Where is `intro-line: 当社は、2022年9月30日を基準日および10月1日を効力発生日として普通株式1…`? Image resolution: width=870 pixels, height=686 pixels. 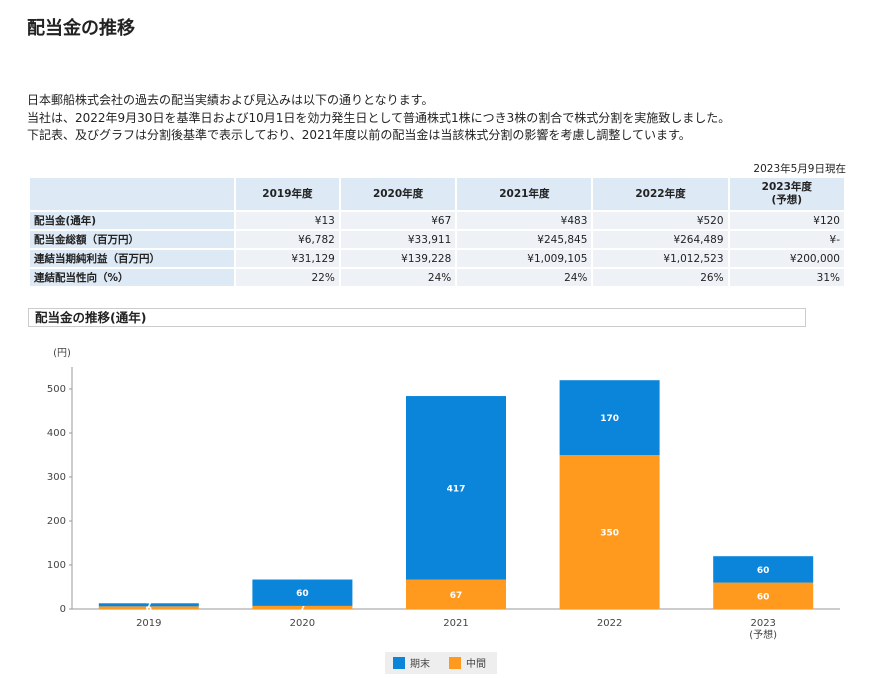
intro-line: 当社は、2022年9月30日を基準日および10月1日を効力発生日として普通株式1… is located at coordinates (379, 117).